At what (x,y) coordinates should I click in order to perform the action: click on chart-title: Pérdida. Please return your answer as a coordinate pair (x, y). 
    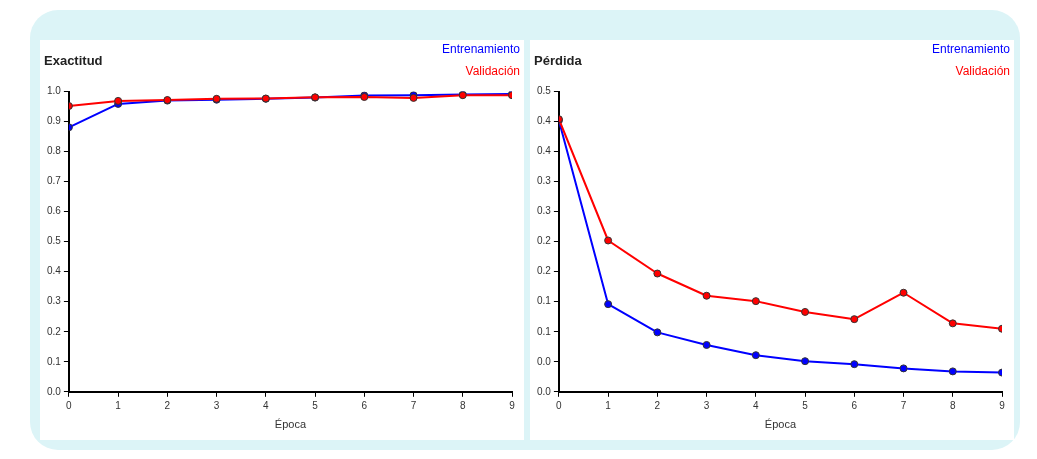
    Looking at the image, I should click on (558, 61).